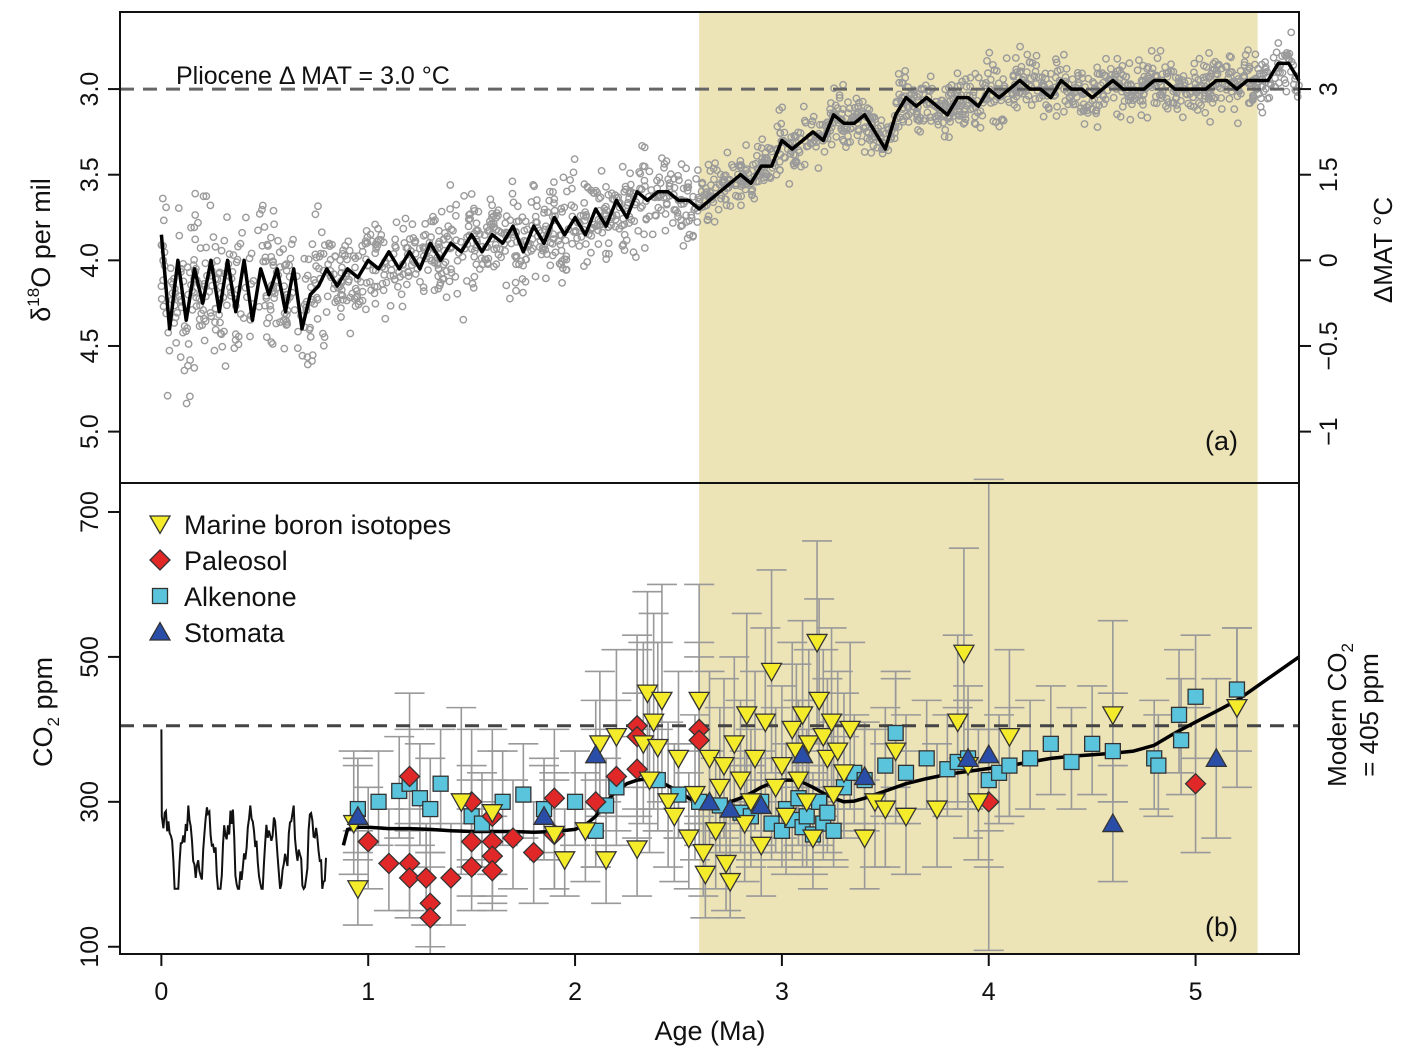  What do you see at coordinates (368, 841) in the screenshot?
I see `co2-point-diamond` at bounding box center [368, 841].